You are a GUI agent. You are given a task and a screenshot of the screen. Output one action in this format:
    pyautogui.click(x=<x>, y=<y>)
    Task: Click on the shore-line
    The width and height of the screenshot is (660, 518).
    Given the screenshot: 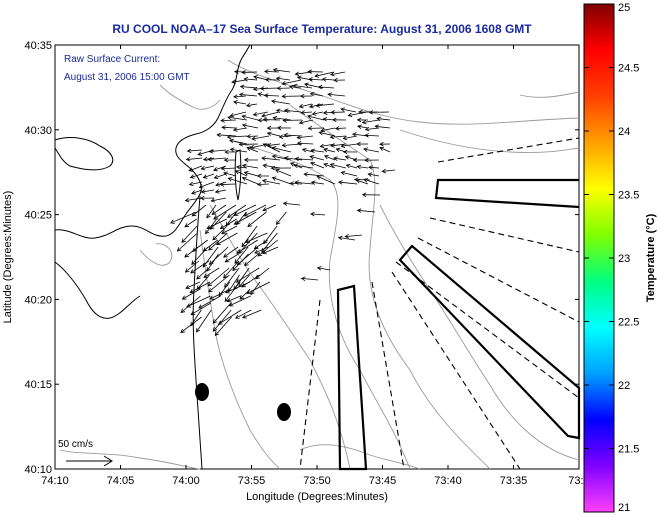 What is the action you would take?
    pyautogui.click(x=197, y=332)
    